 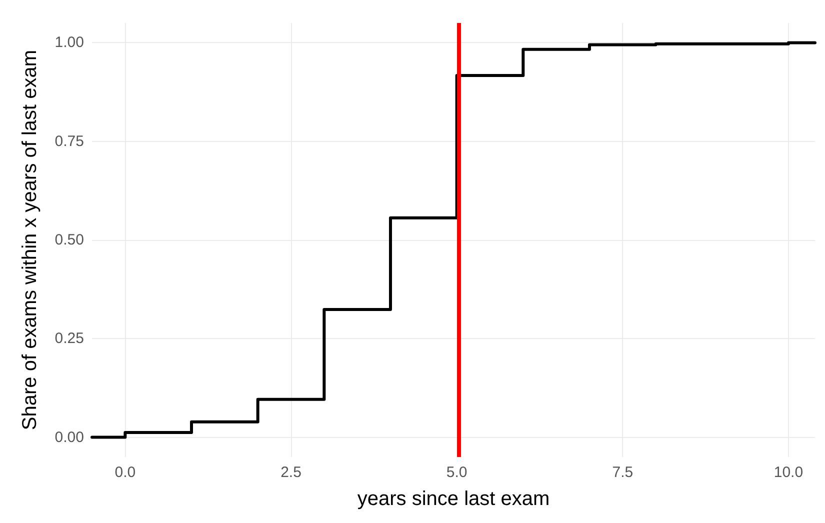 What do you see at coordinates (69, 141) in the screenshot?
I see `y-tick-label: 0.75` at bounding box center [69, 141].